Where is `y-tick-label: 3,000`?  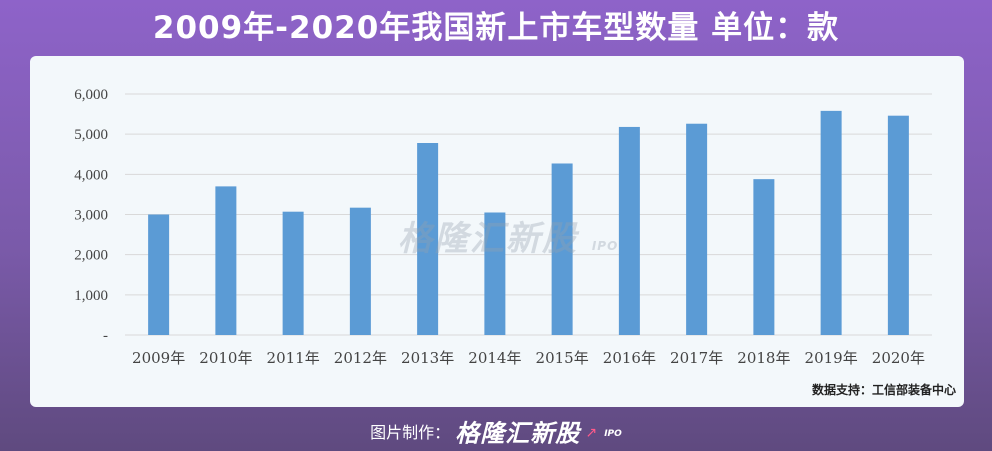
y-tick-label: 3,000 is located at coordinates (91, 216).